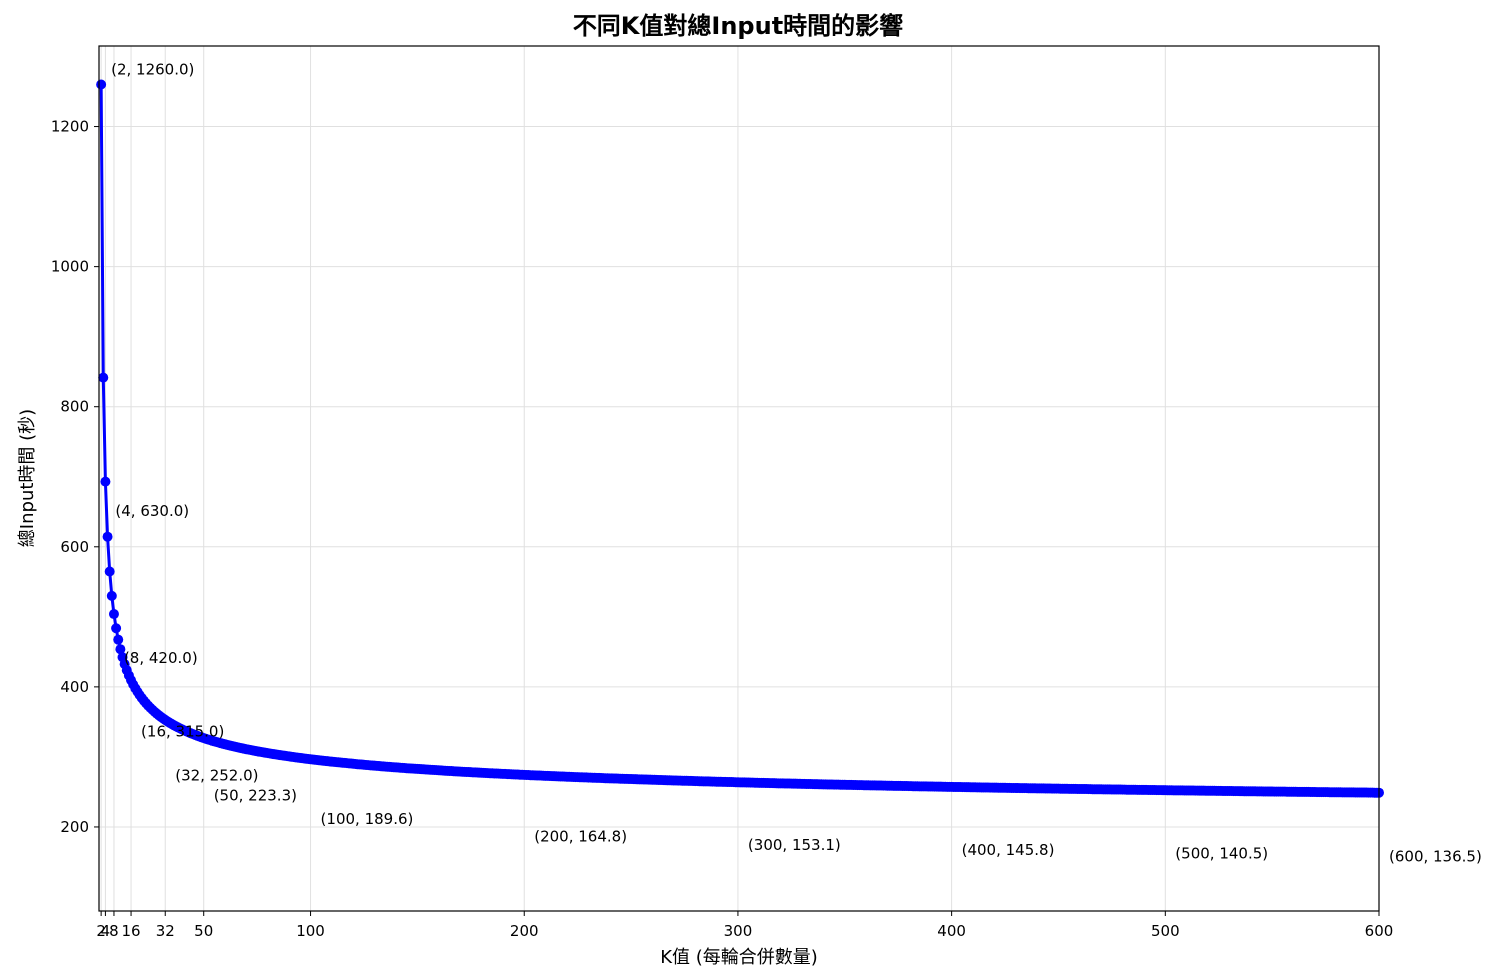 The image size is (1489, 974). I want to click on y-tick-label: 1200, so click(70, 127).